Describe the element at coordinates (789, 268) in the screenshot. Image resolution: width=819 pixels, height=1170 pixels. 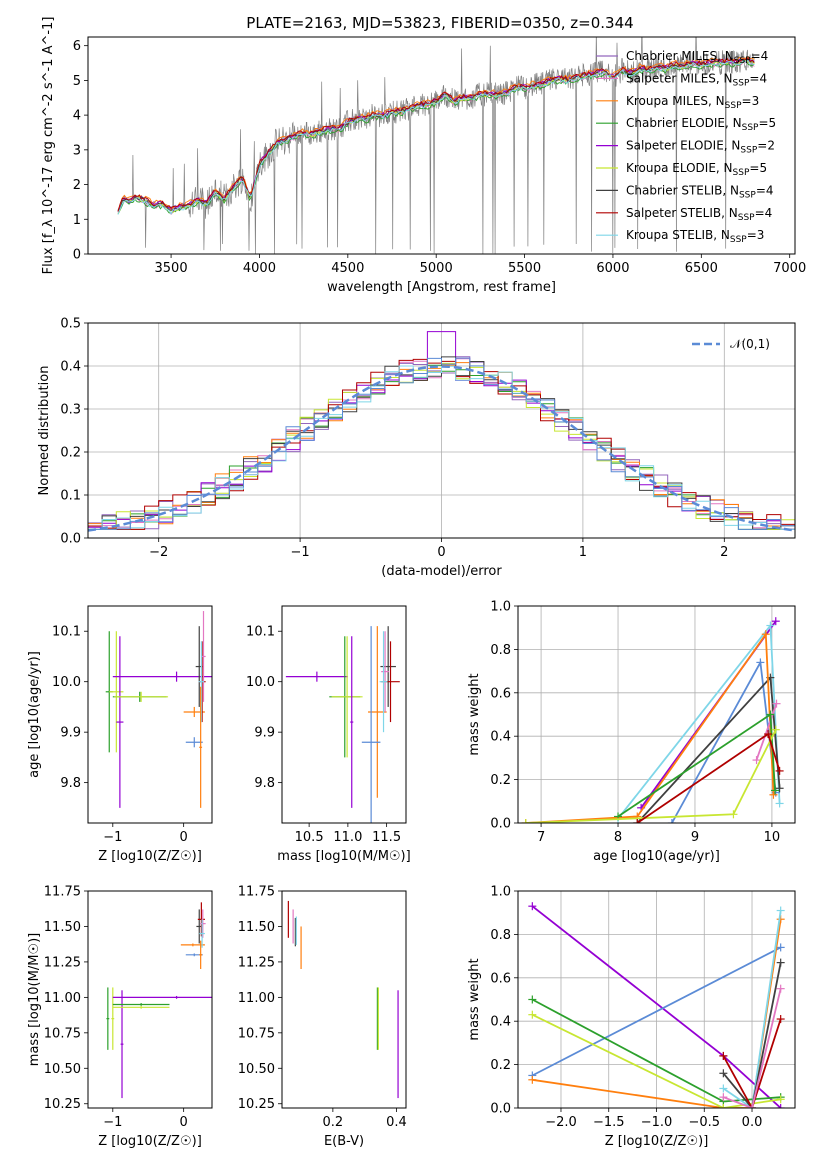
I see `x-tick-label: 7000` at that location.